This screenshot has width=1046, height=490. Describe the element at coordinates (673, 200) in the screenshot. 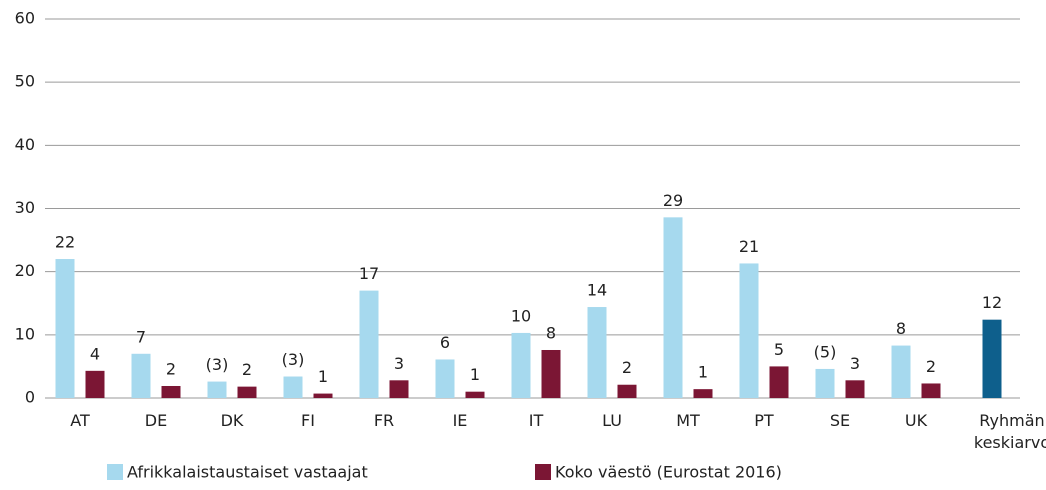

I see `data-label: 29` at that location.